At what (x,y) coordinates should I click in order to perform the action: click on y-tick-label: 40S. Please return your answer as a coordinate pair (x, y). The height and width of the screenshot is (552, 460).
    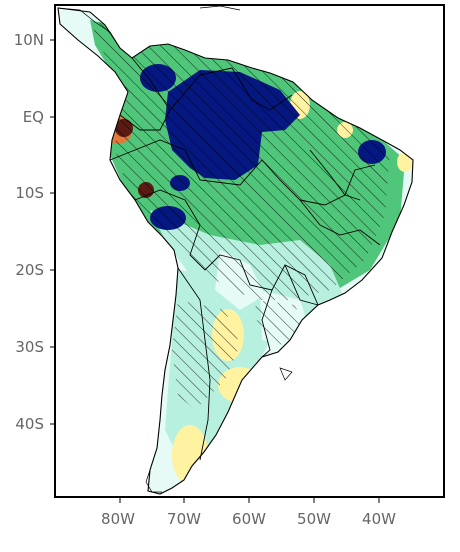
    Looking at the image, I should click on (29, 424).